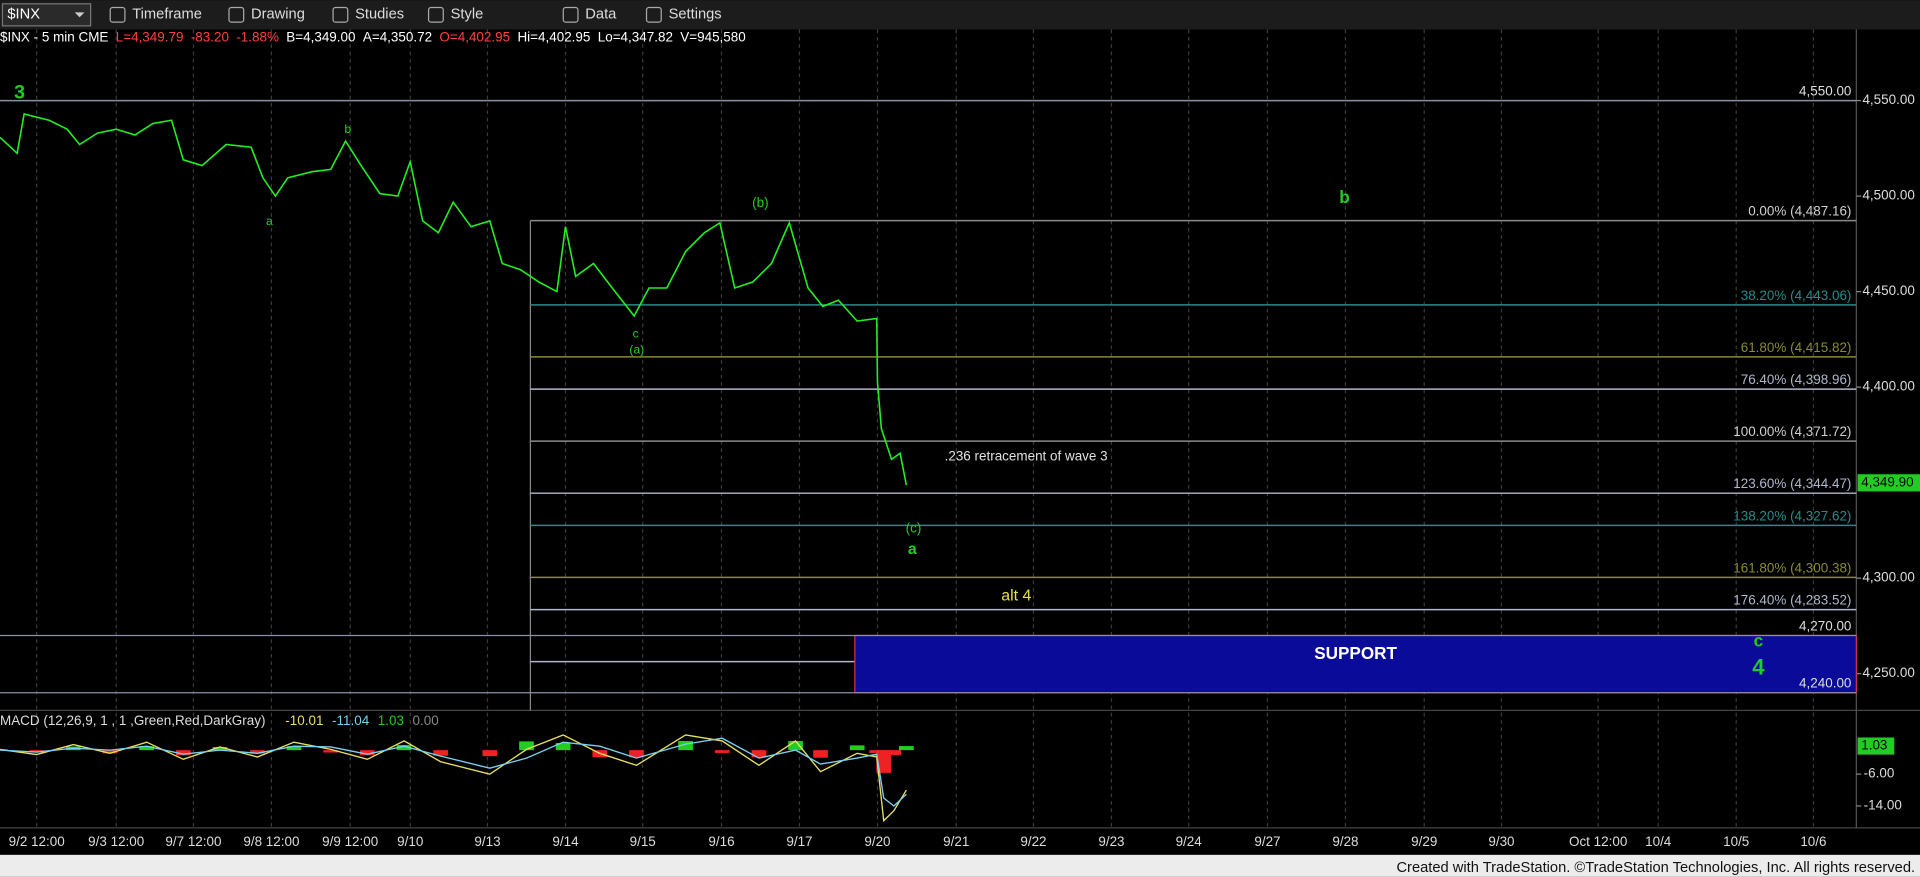 The width and height of the screenshot is (1920, 877). What do you see at coordinates (1879, 773) in the screenshot?
I see `y-tick-label: -6.00` at bounding box center [1879, 773].